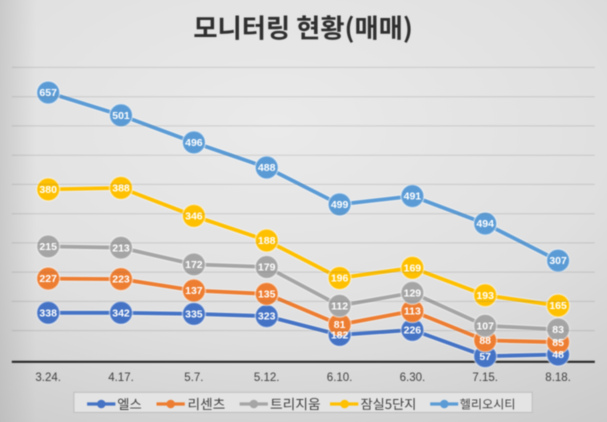  Describe the element at coordinates (485, 296) in the screenshot. I see `svg-text: 193` at that location.